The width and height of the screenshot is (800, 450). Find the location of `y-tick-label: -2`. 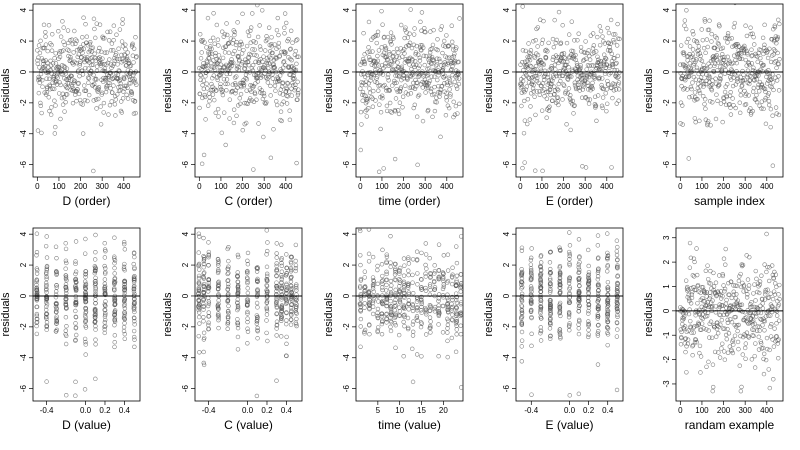

y-tick-label: -2 is located at coordinates (185, 327).